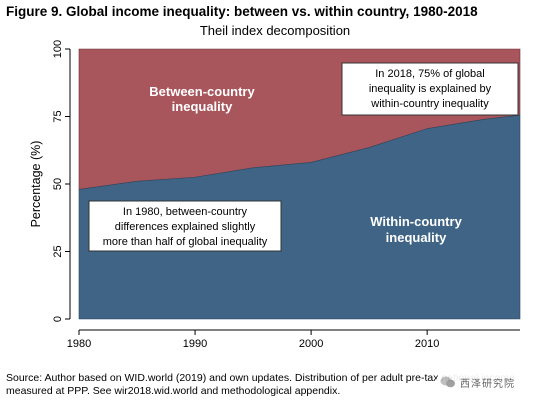  Describe the element at coordinates (447, 382) in the screenshot. I see `wechat-icon` at that location.